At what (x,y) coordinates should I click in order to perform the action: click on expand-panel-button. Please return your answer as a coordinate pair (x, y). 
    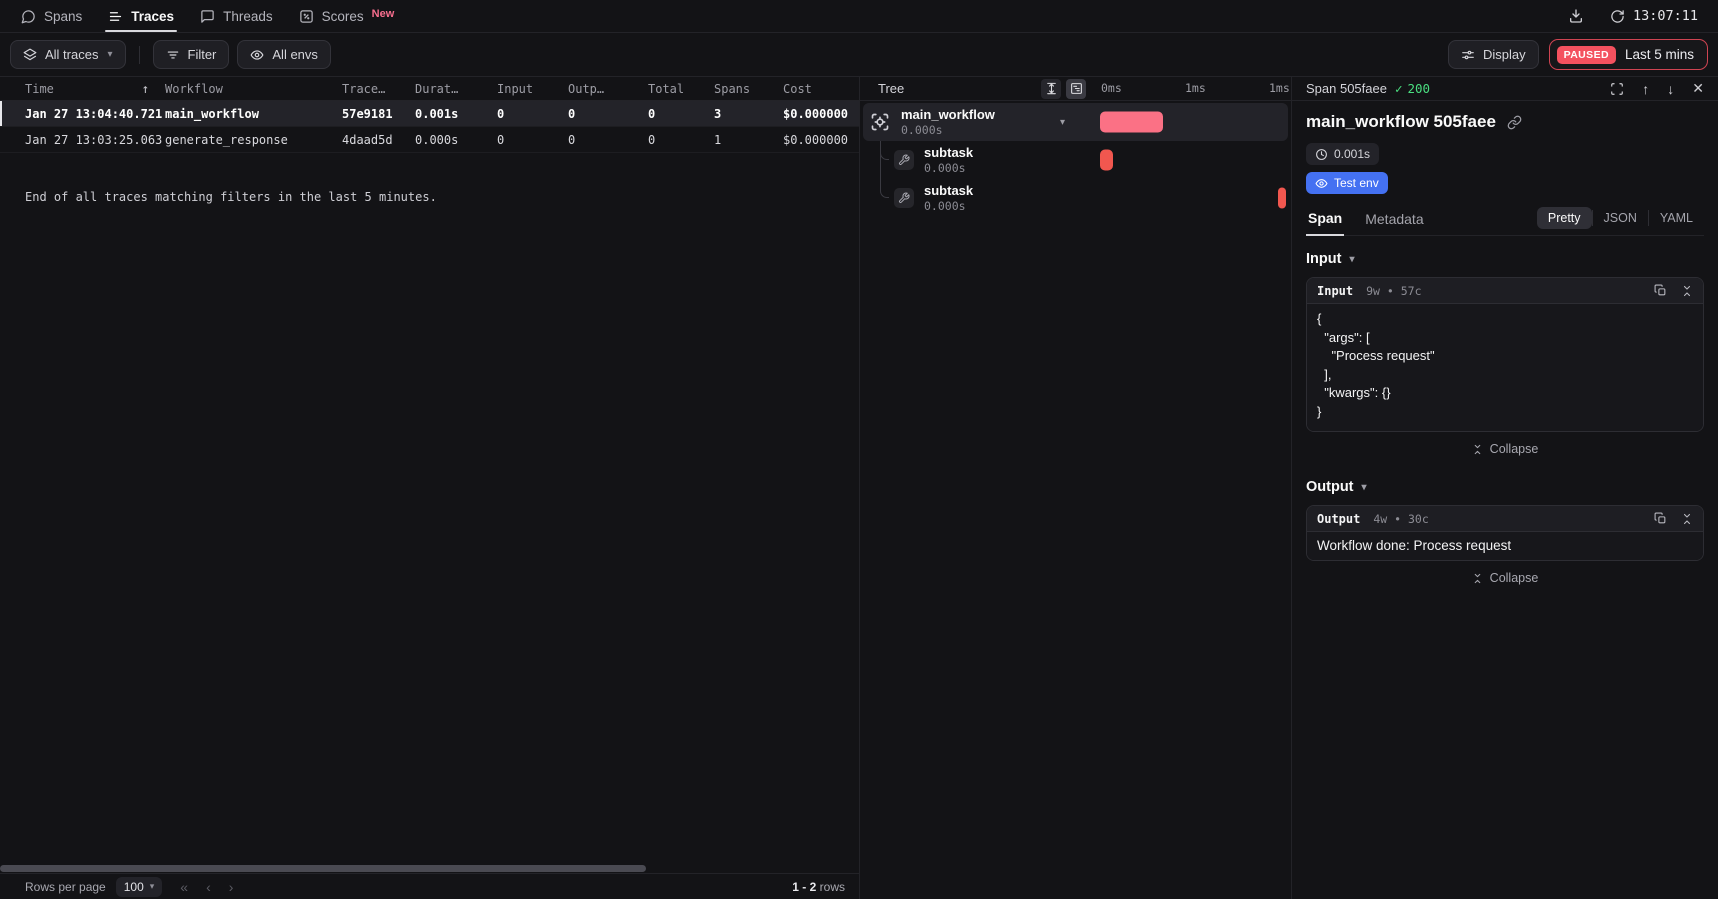
    Looking at the image, I should click on (1617, 89).